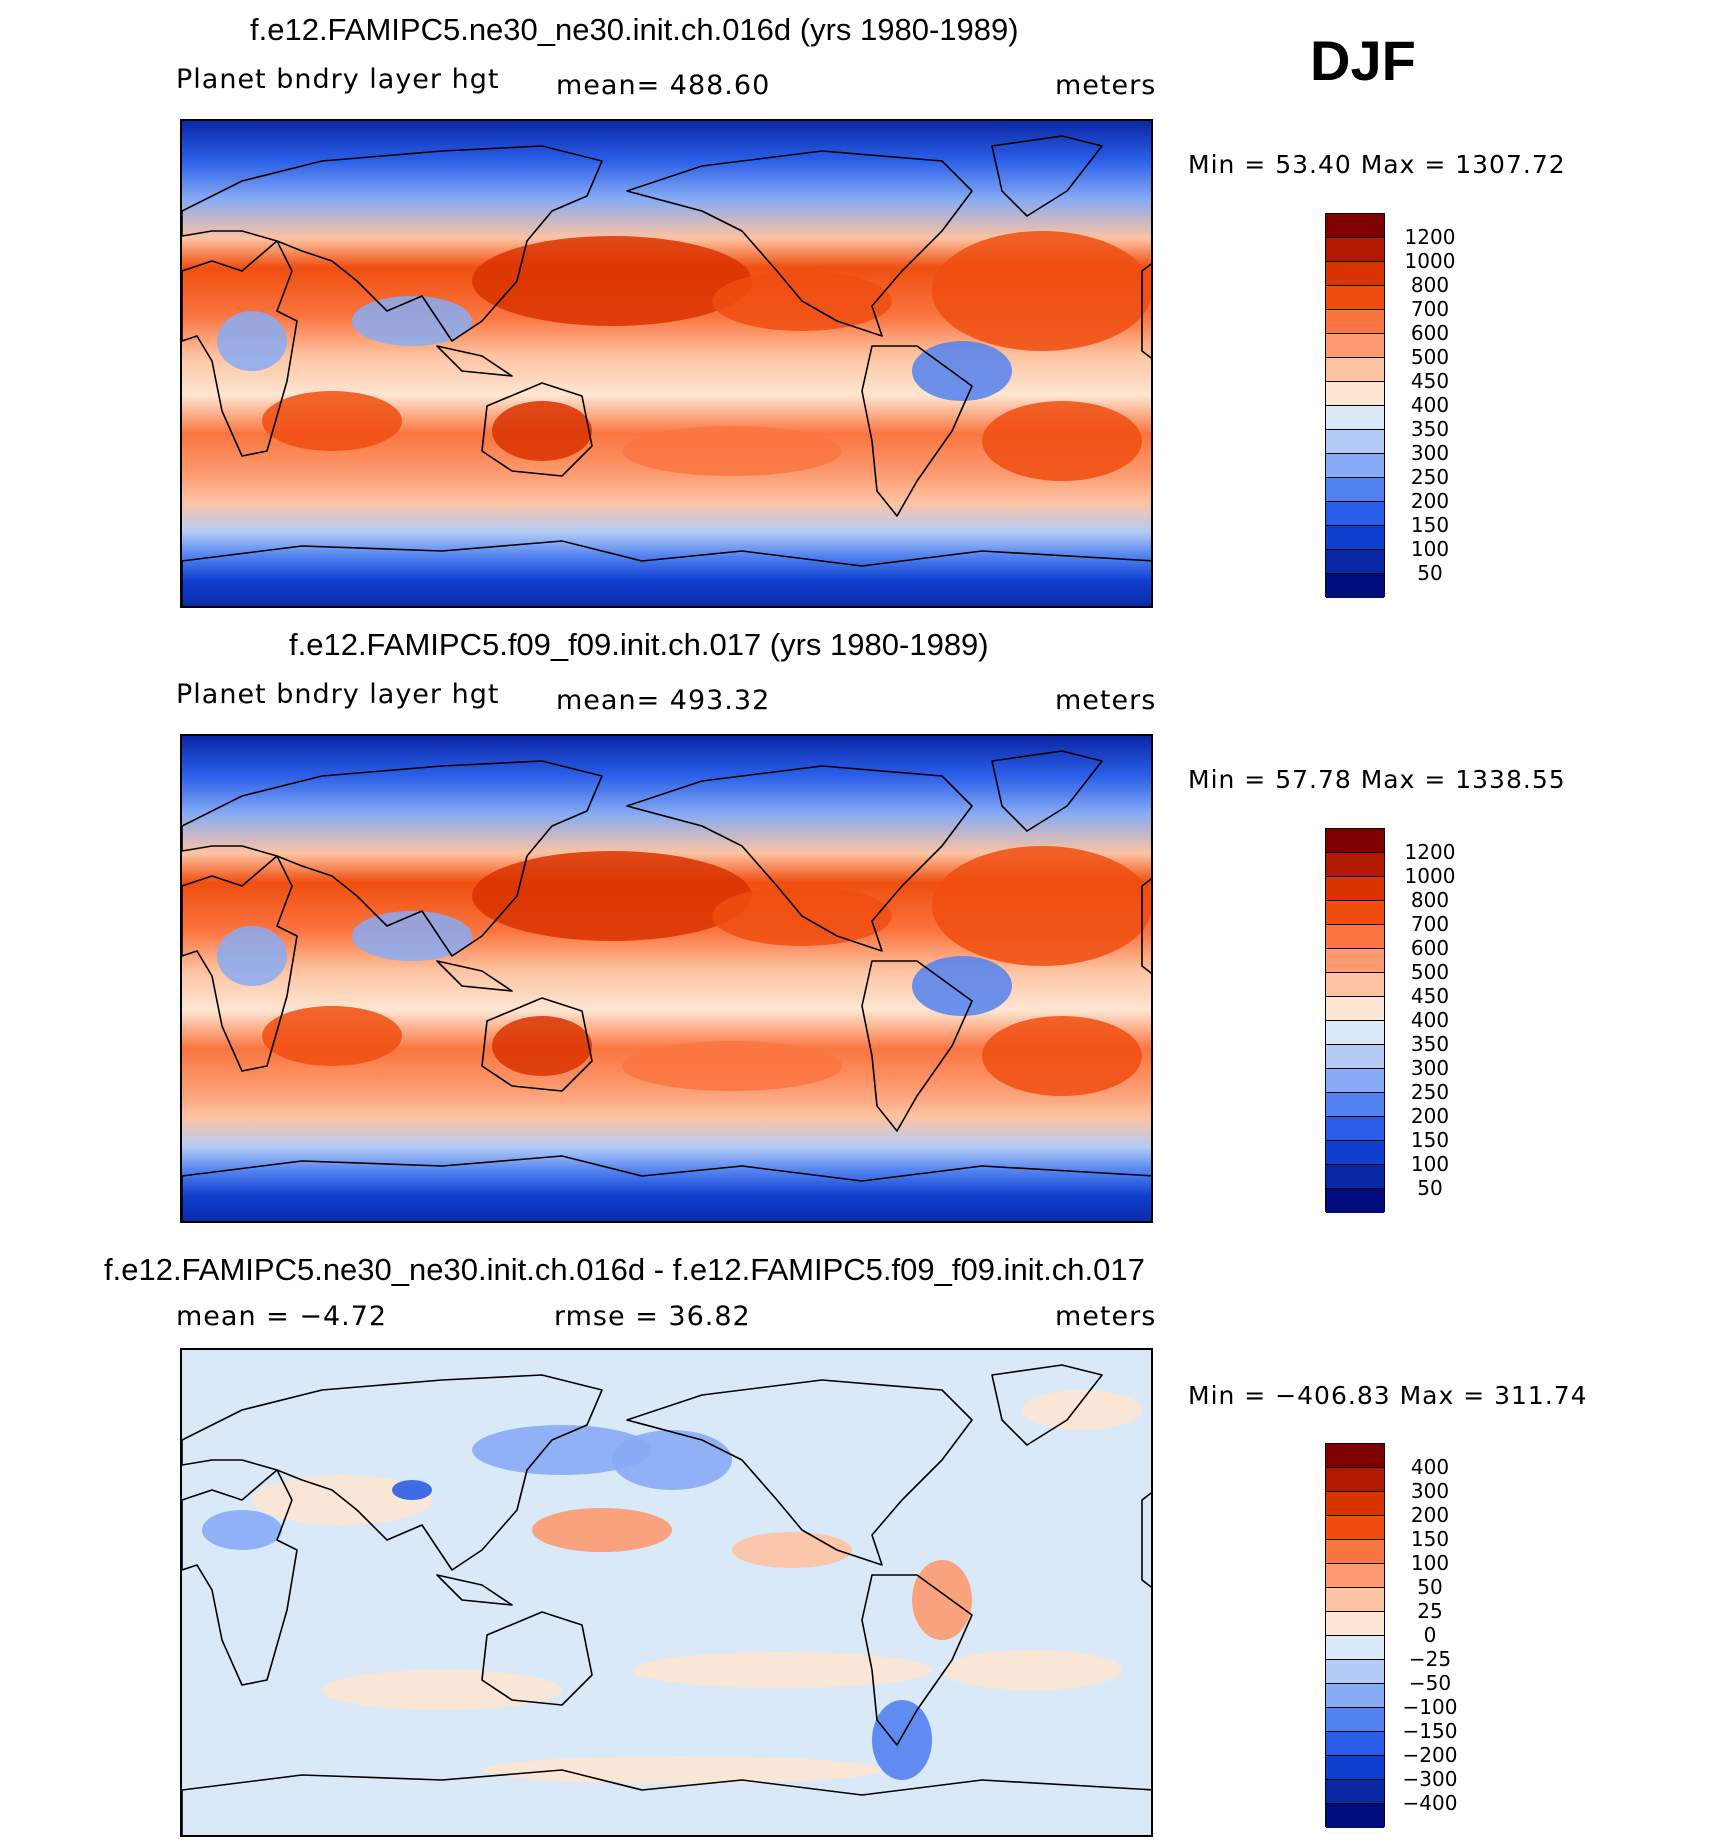  Describe the element at coordinates (338, 694) in the screenshot. I see `panel-2-variable: Planet bndry layer hgt` at that location.